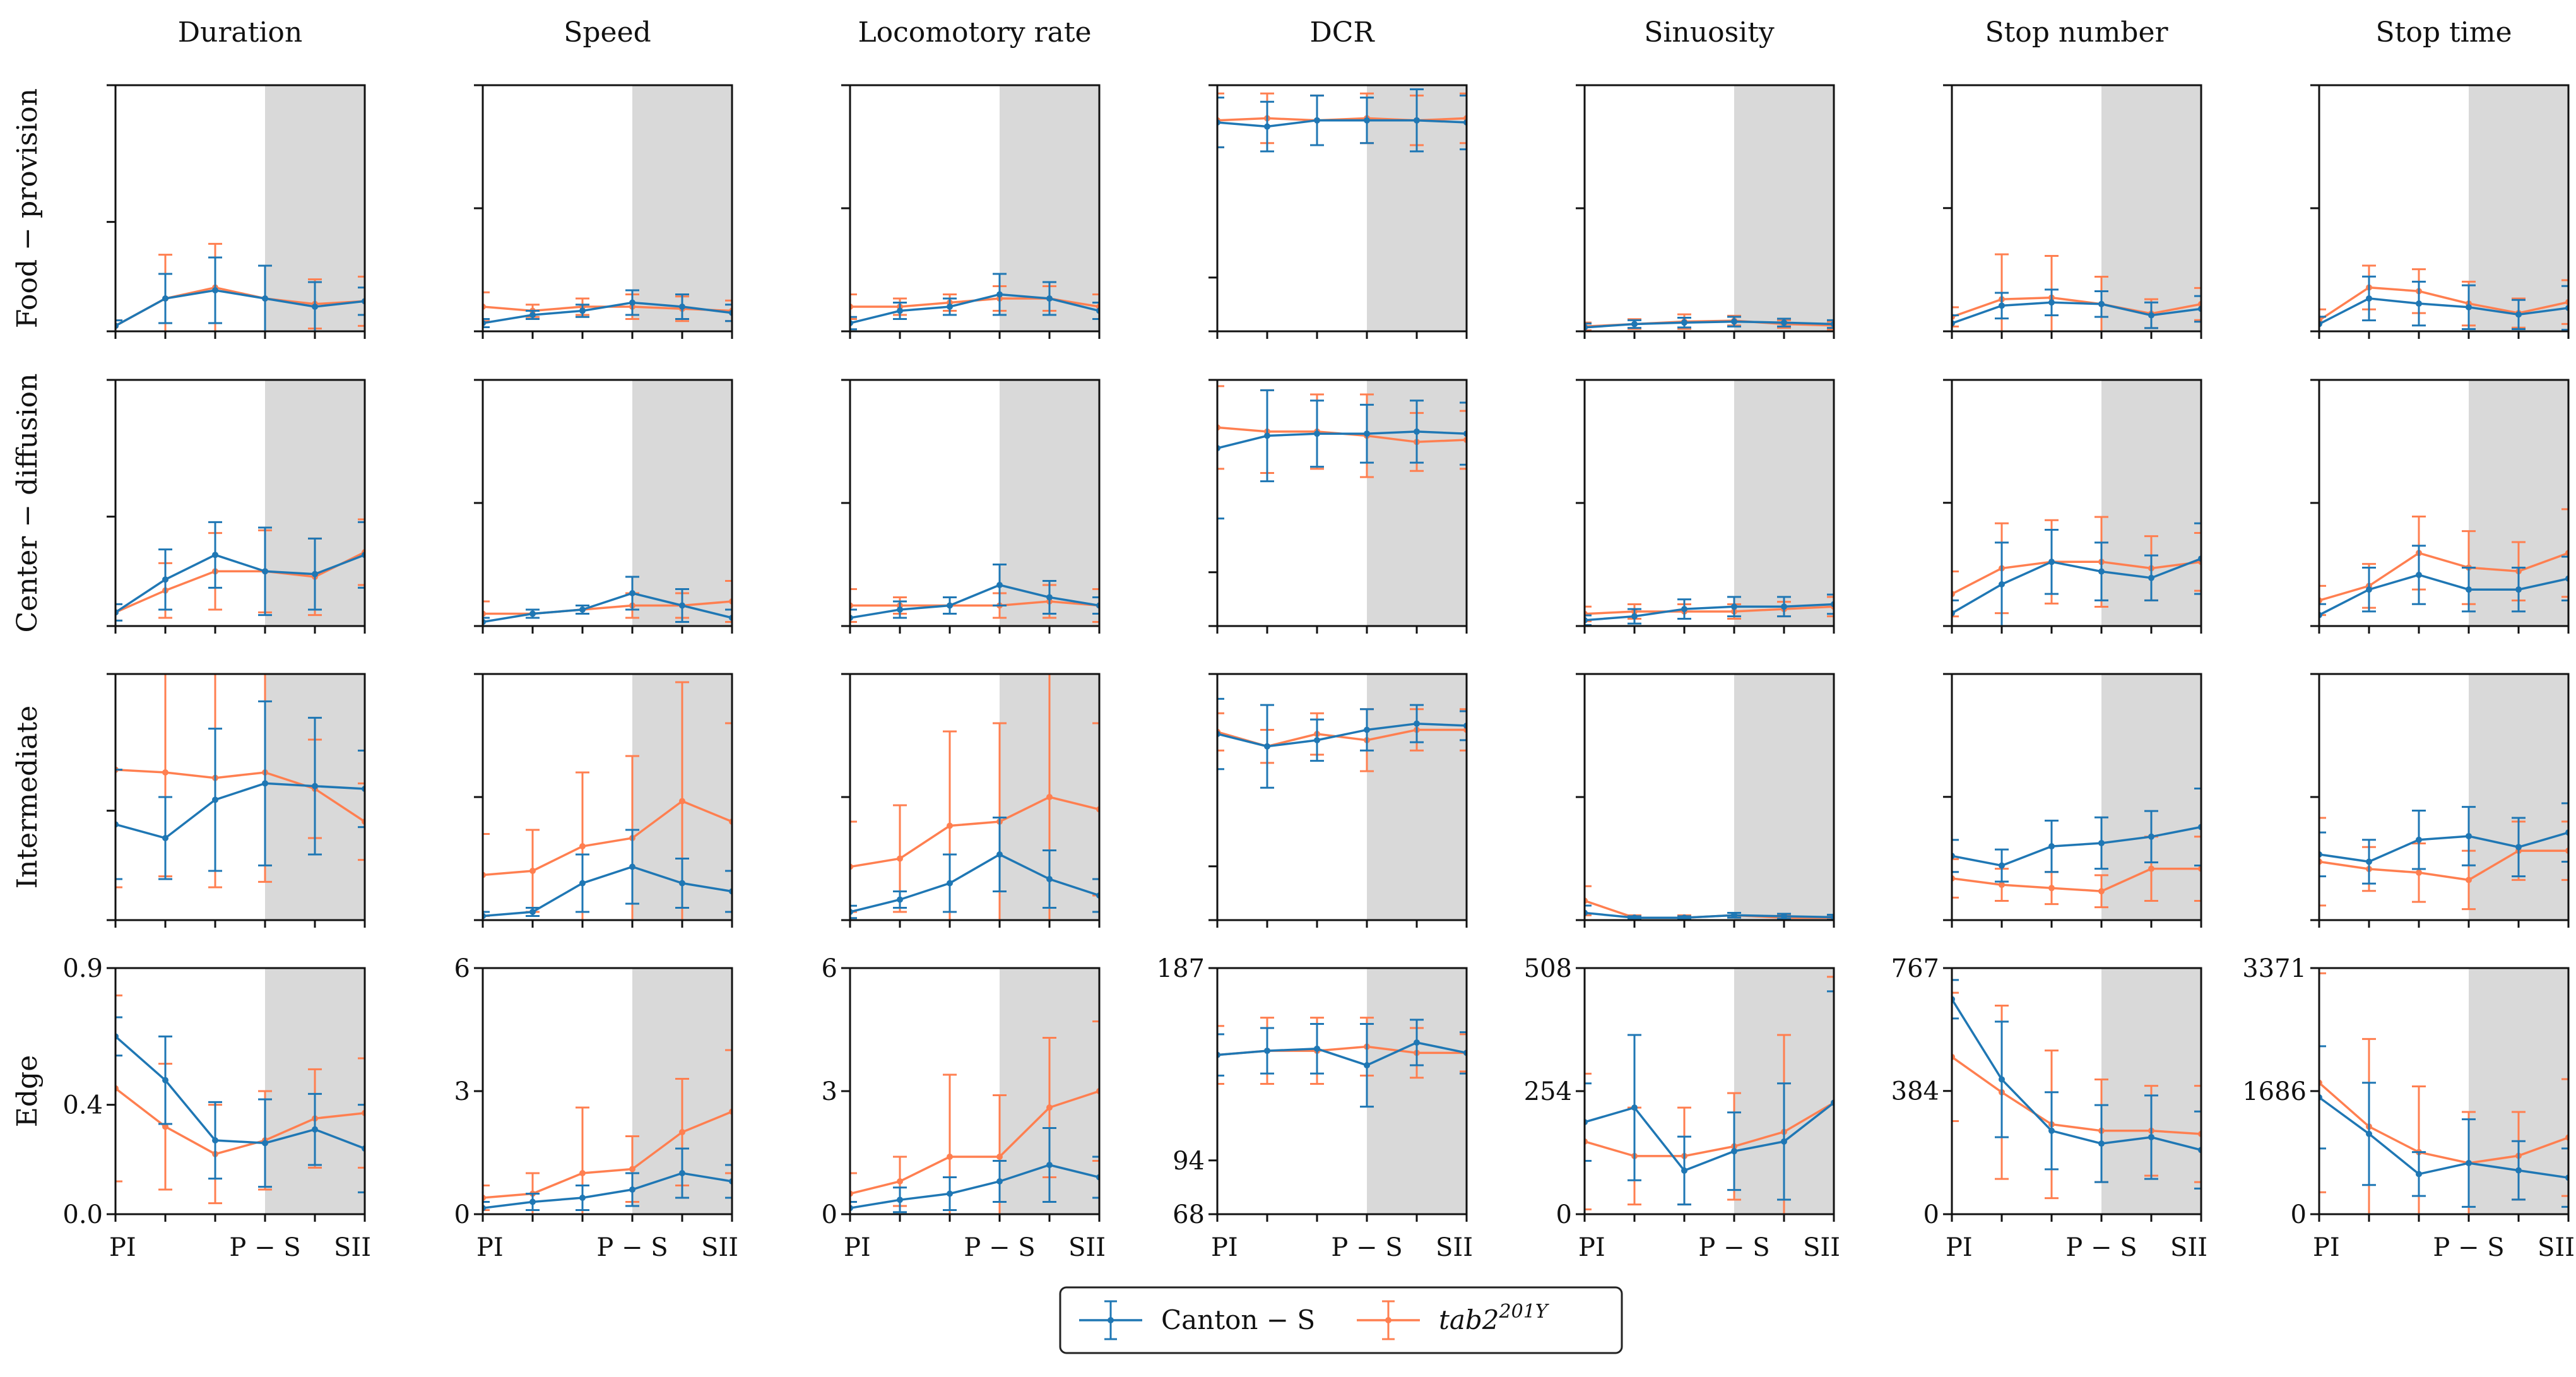 Image resolution: width=2576 pixels, height=1377 pixels. What do you see at coordinates (607, 32) in the screenshot?
I see `column-title-speed: Speed` at bounding box center [607, 32].